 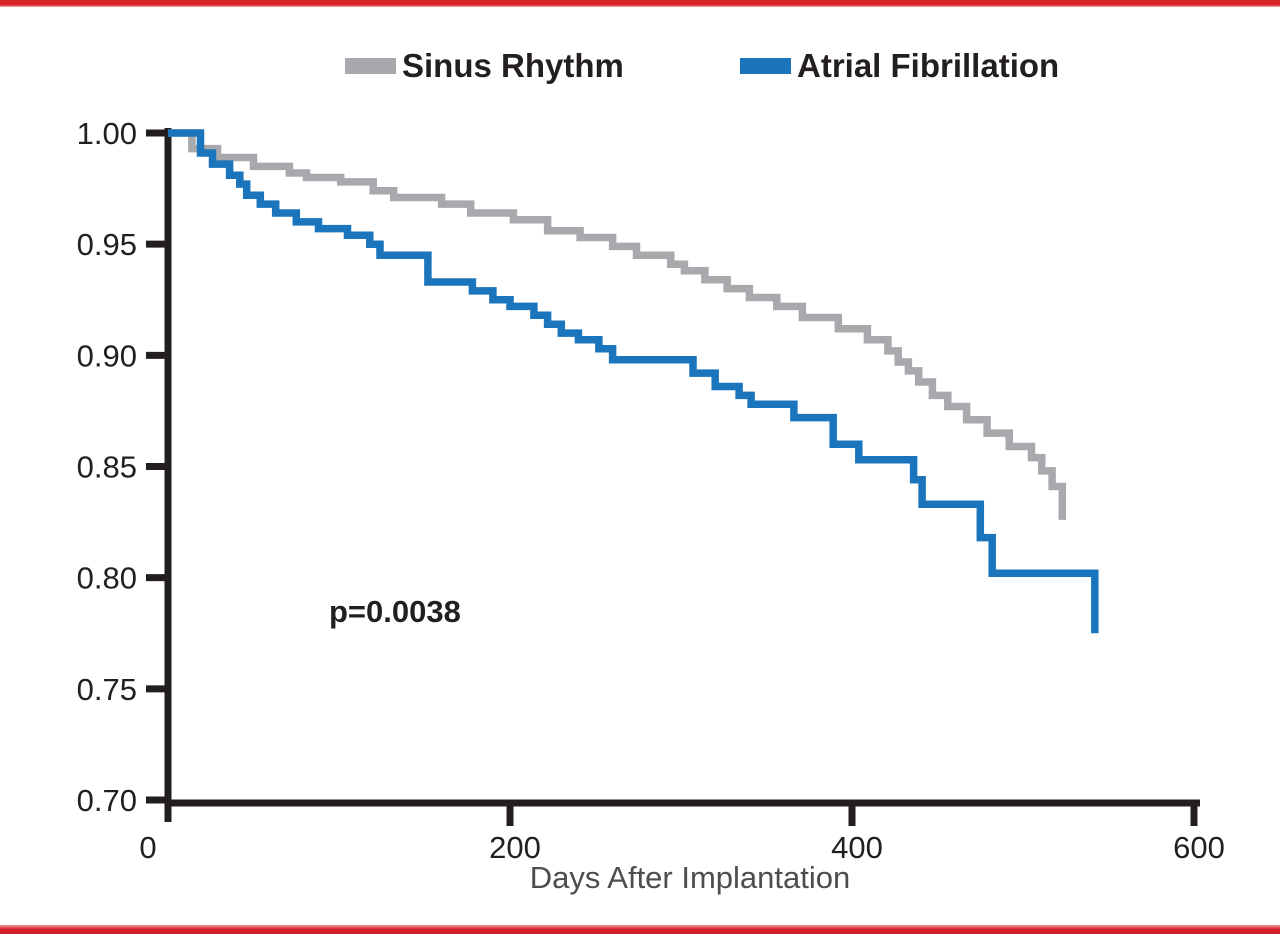 I want to click on legend-item-atrial-fibrillation: Atrial Fibrillation, so click(x=899, y=66).